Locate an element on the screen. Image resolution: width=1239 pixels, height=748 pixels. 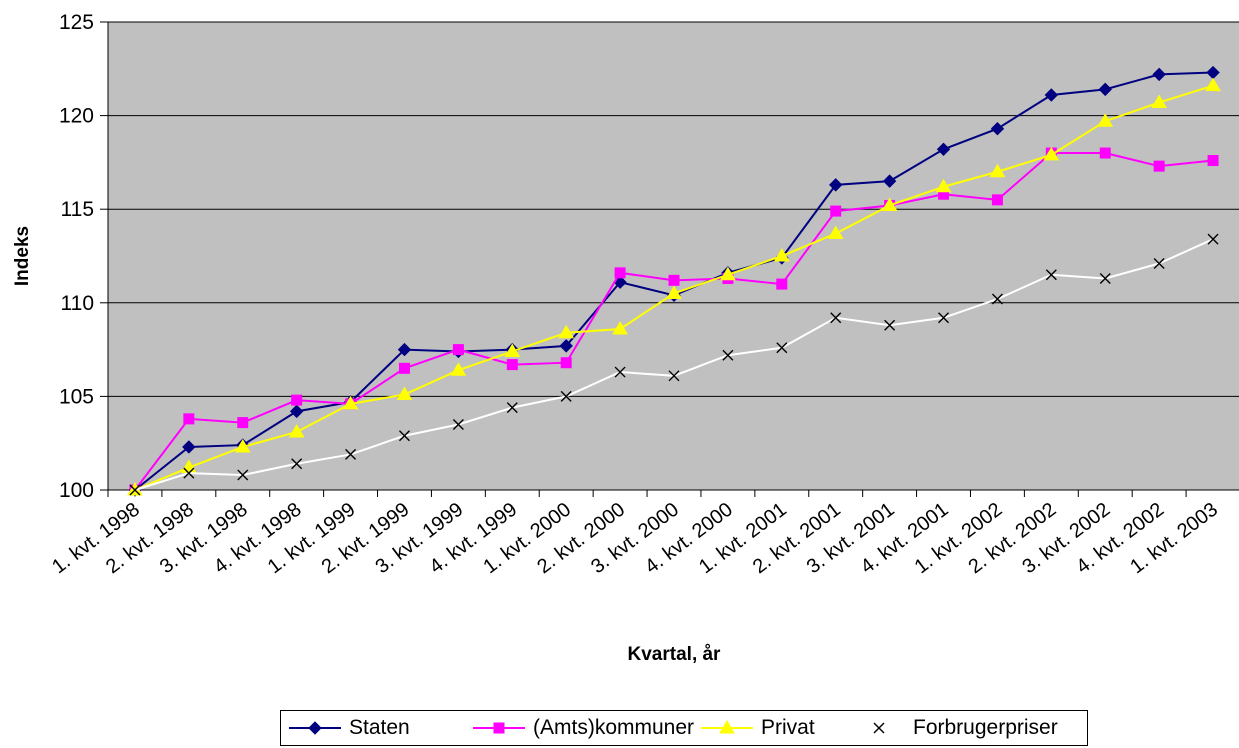
y-tick-label: 100 is located at coordinates (76, 490).